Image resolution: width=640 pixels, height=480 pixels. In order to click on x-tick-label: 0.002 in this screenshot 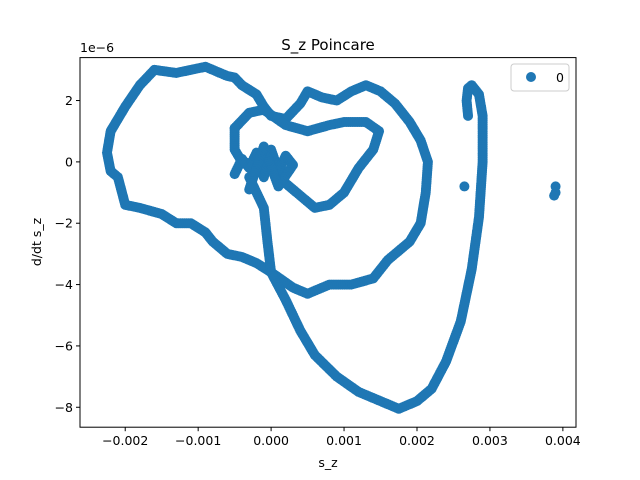, I will do `click(417, 440)`.